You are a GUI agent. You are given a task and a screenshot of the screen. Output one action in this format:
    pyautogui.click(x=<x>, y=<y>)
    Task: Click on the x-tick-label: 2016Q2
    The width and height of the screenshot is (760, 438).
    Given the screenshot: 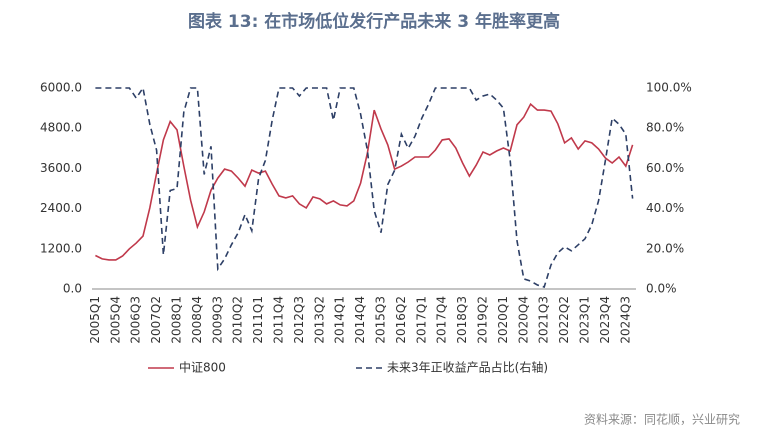 What is the action you would take?
    pyautogui.click(x=401, y=320)
    